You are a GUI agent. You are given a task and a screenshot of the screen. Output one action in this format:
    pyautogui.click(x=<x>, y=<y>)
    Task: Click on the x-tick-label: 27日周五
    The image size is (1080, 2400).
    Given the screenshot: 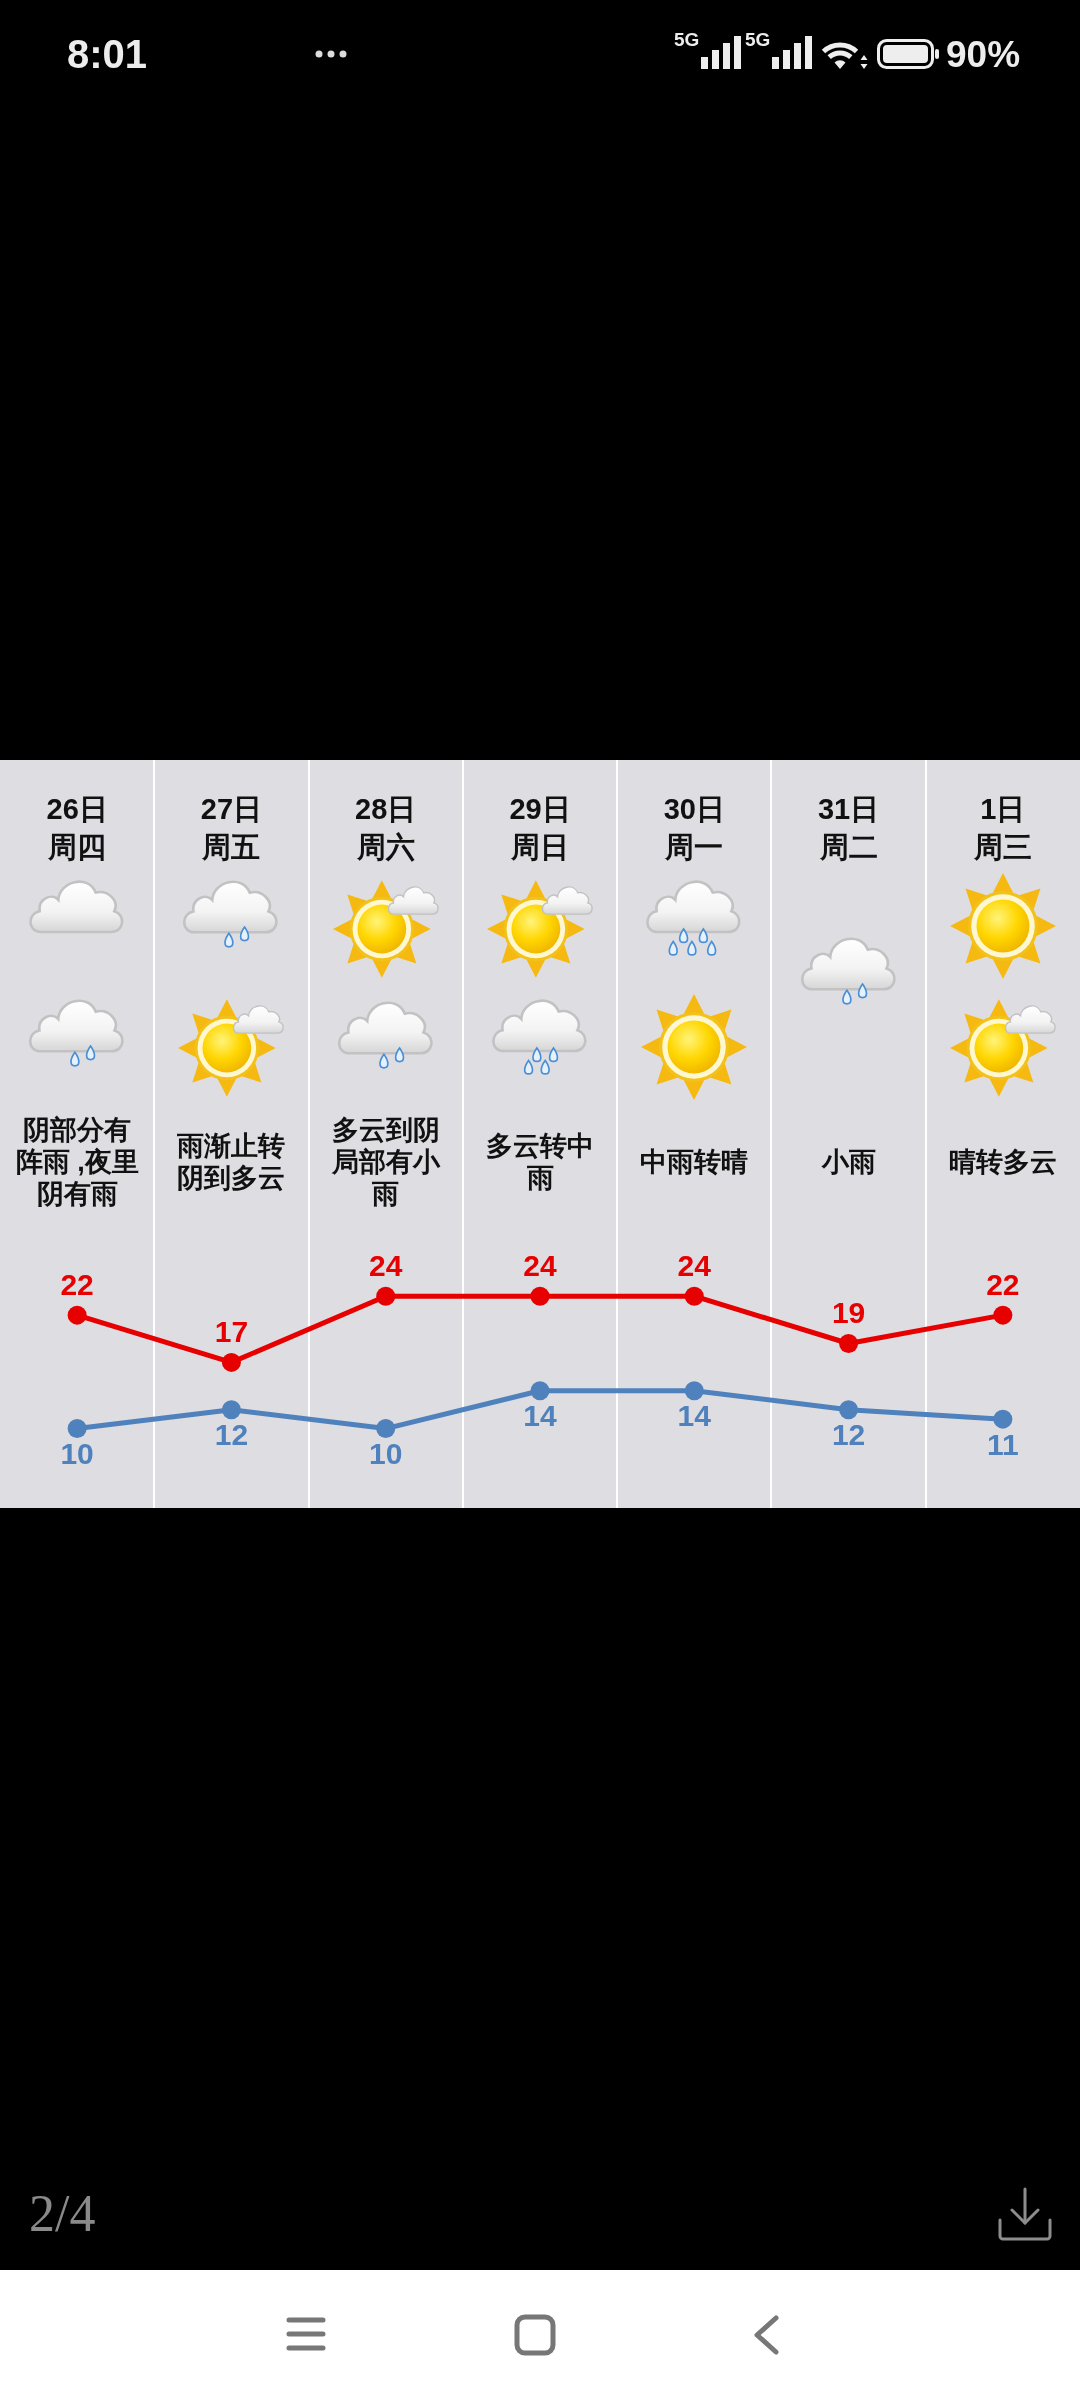 What is the action you would take?
    pyautogui.click(x=231, y=828)
    